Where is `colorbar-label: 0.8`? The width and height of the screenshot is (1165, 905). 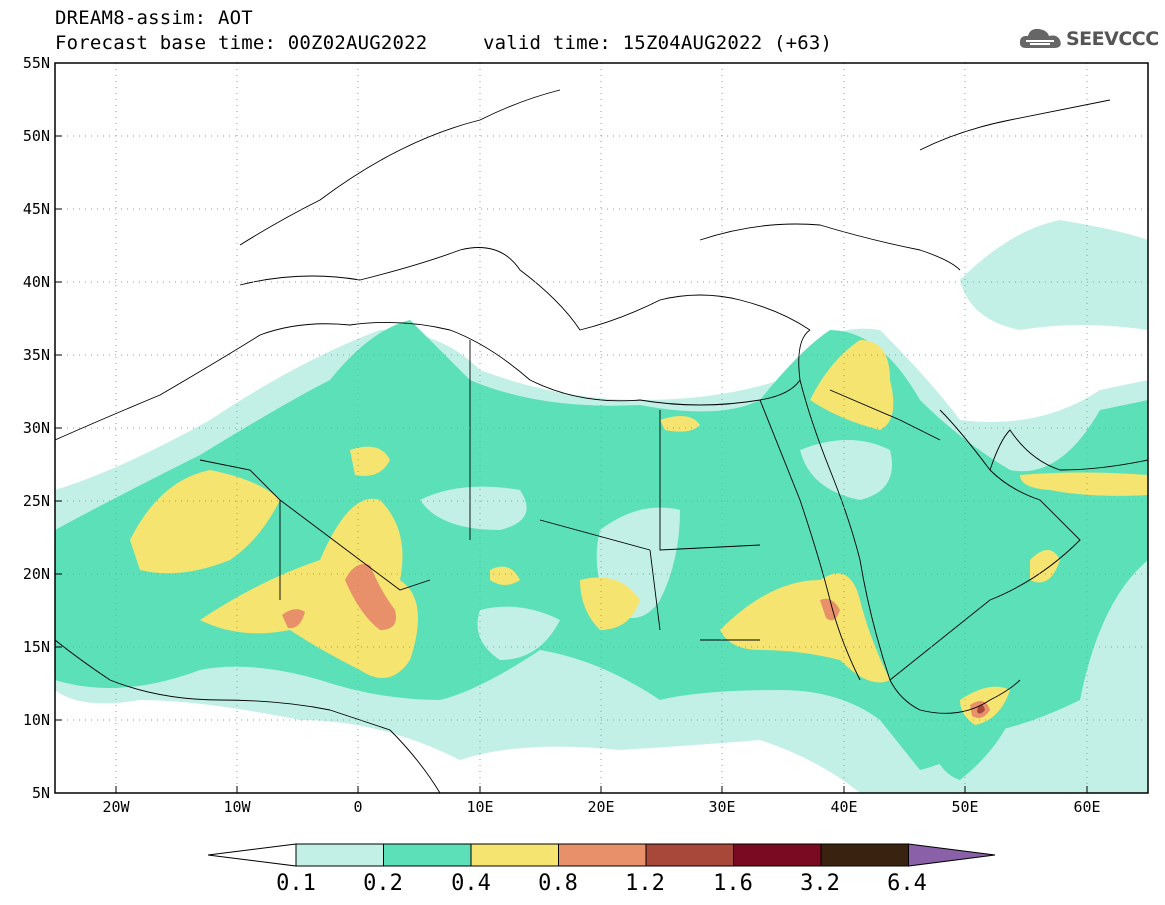
colorbar-label: 0.8 is located at coordinates (558, 883).